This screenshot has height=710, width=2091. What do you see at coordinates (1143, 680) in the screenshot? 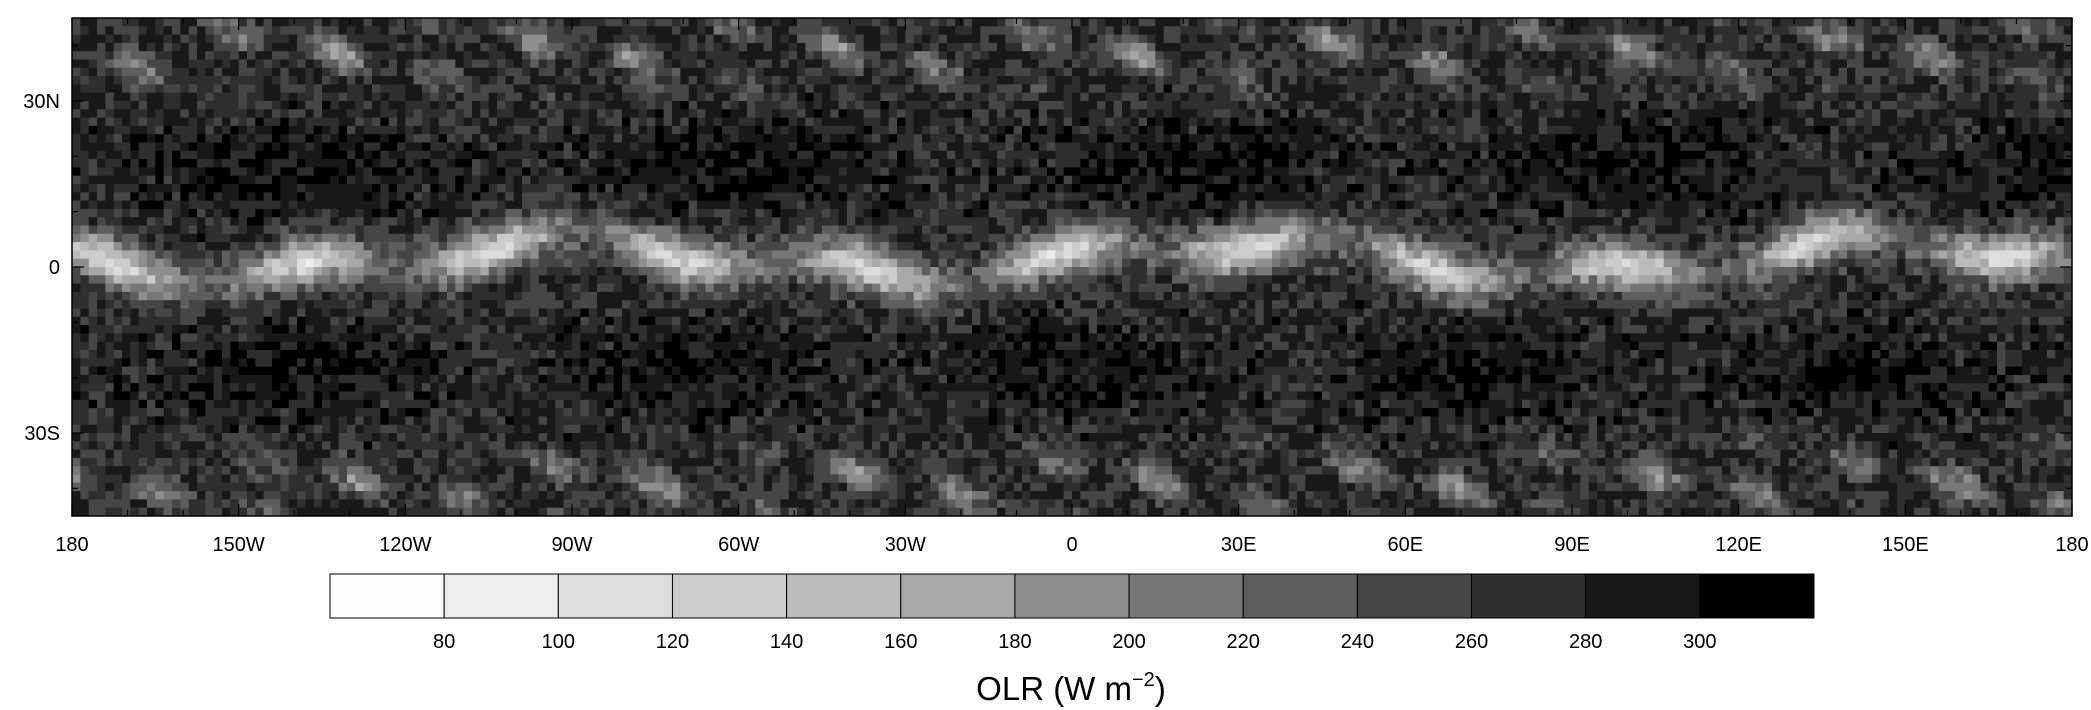
I see `colorbar-title-superscript: −2` at bounding box center [1143, 680].